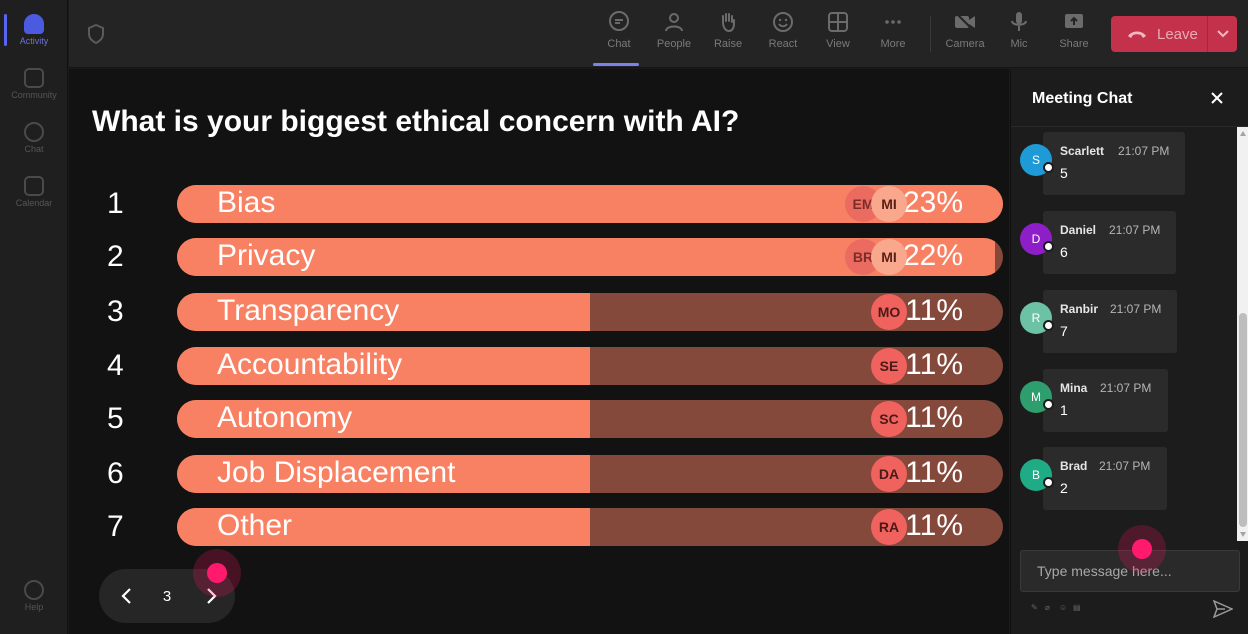 This screenshot has height=634, width=1248. What do you see at coordinates (539, 474) in the screenshot?
I see `poll-option-row: 6 Job Displacement 11% DA` at bounding box center [539, 474].